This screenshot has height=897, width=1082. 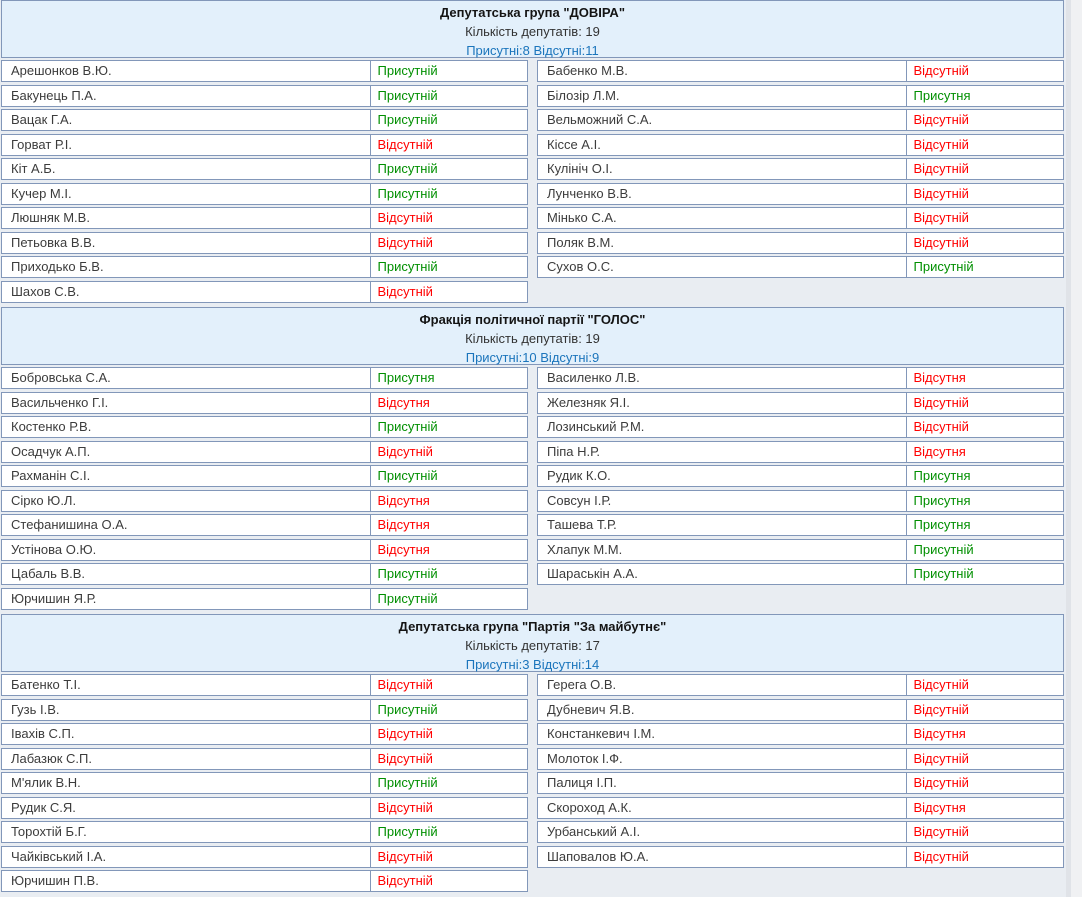 What do you see at coordinates (264, 709) in the screenshot?
I see `deputy-row: Гузь І.В. Присутній` at bounding box center [264, 709].